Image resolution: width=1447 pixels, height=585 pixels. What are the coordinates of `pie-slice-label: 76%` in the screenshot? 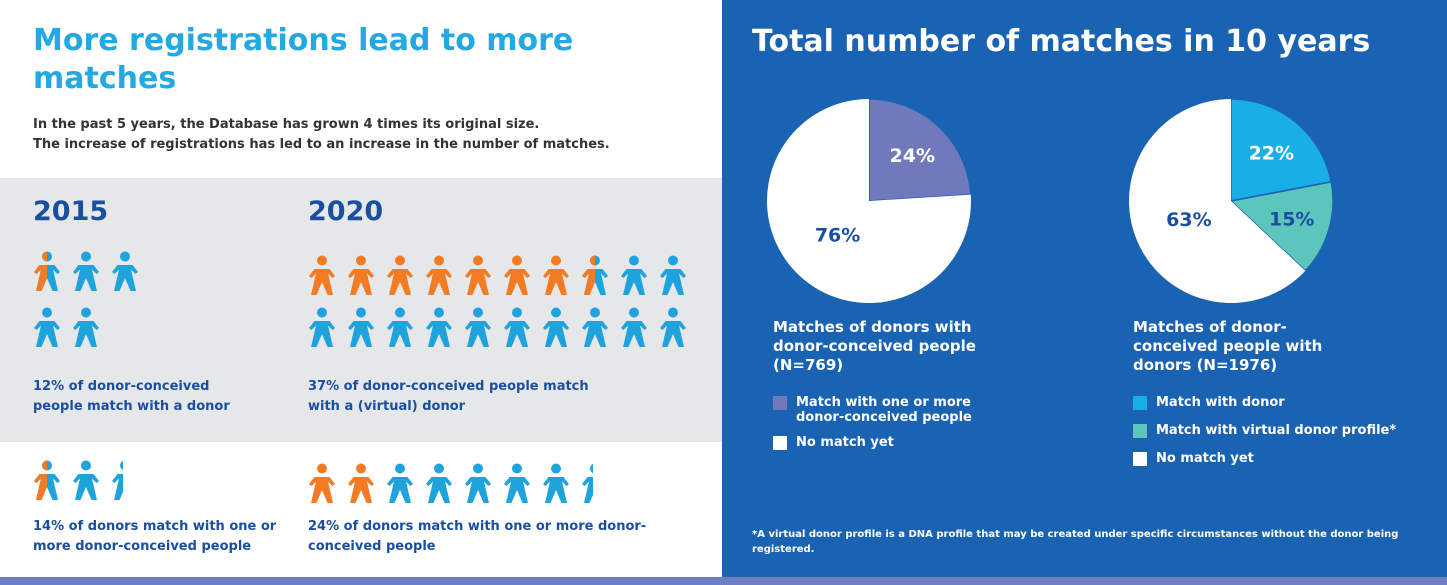 It's located at (837, 235).